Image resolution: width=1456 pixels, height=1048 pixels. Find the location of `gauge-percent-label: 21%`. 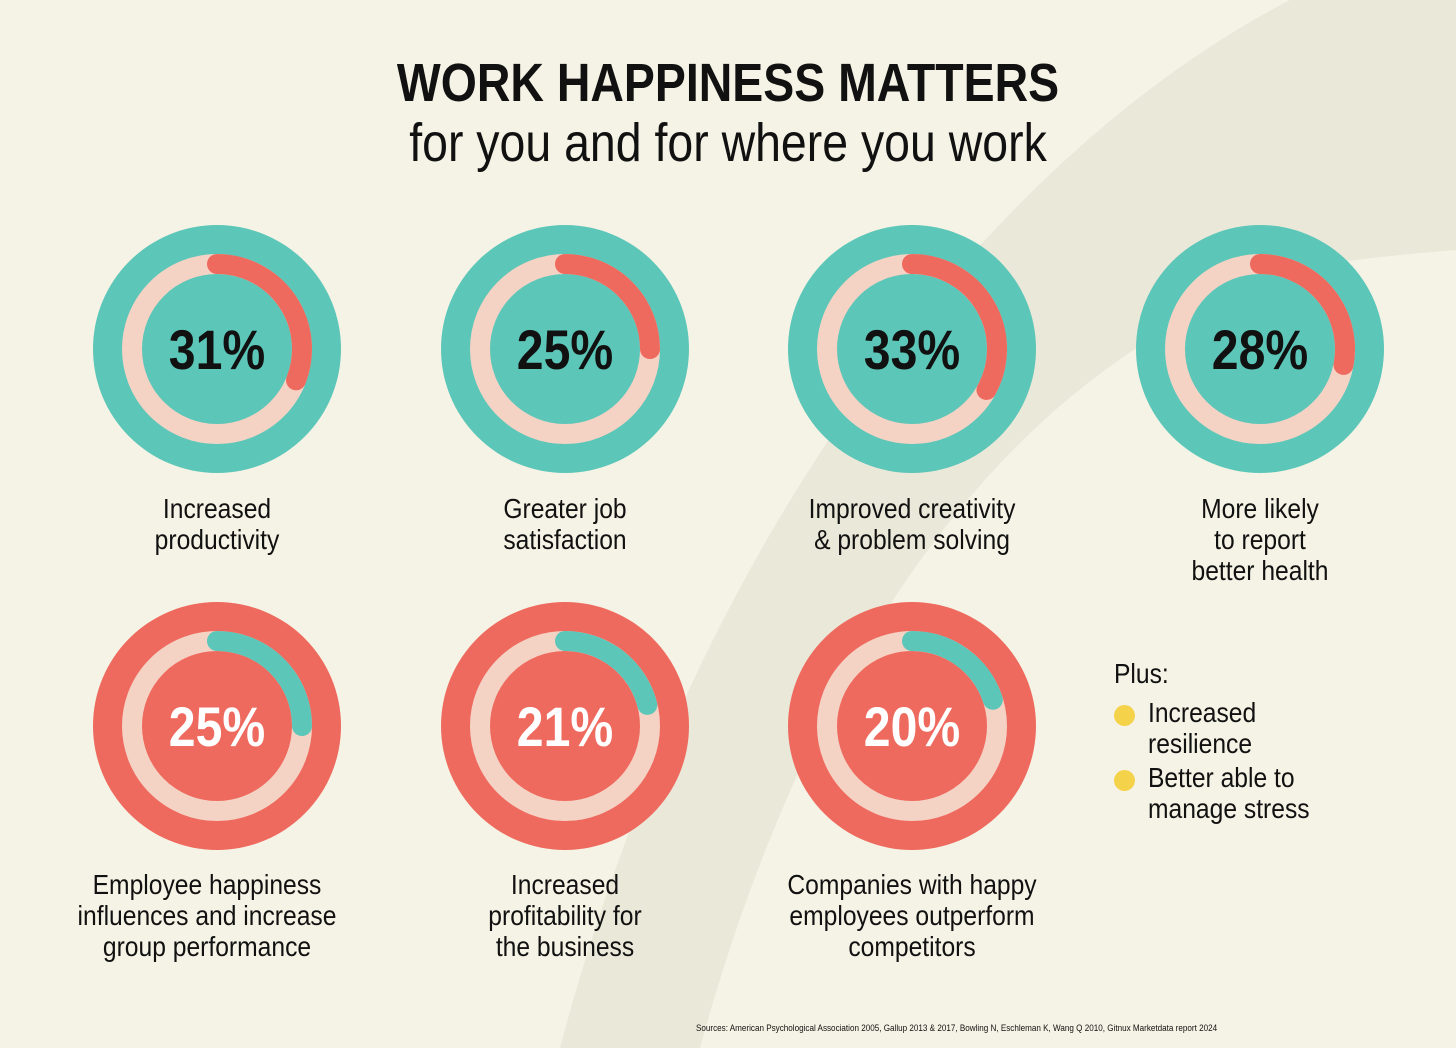

gauge-percent-label: 21% is located at coordinates (565, 726).